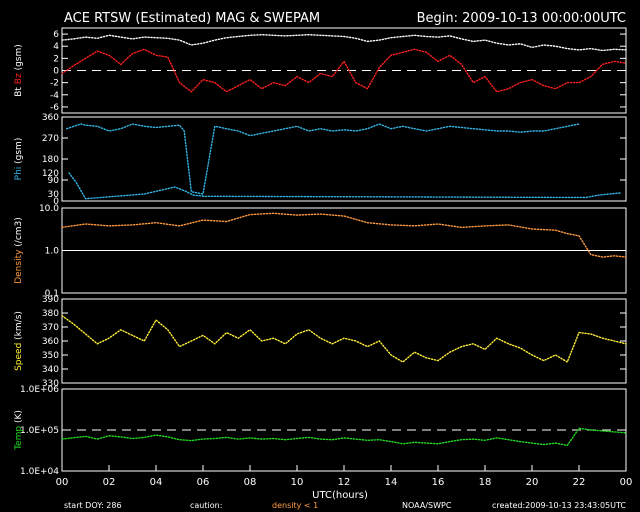  What do you see at coordinates (54, 195) in the screenshot?
I see `y-tick-label: 30` at bounding box center [54, 195].